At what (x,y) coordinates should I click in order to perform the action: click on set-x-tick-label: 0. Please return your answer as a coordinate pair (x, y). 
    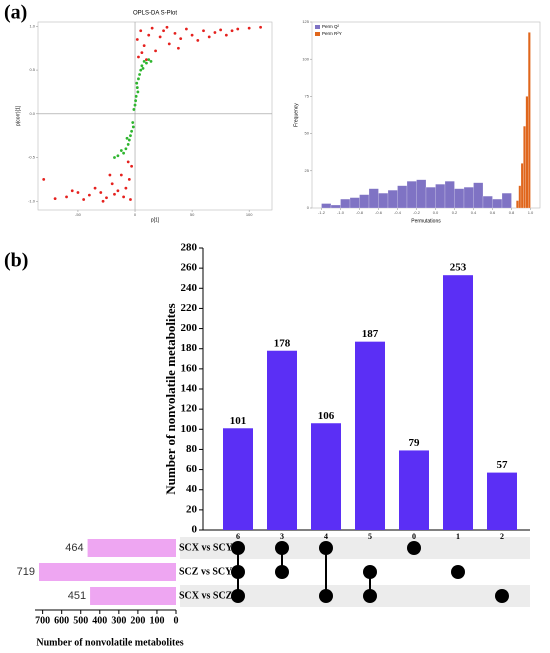
    Looking at the image, I should click on (176, 620).